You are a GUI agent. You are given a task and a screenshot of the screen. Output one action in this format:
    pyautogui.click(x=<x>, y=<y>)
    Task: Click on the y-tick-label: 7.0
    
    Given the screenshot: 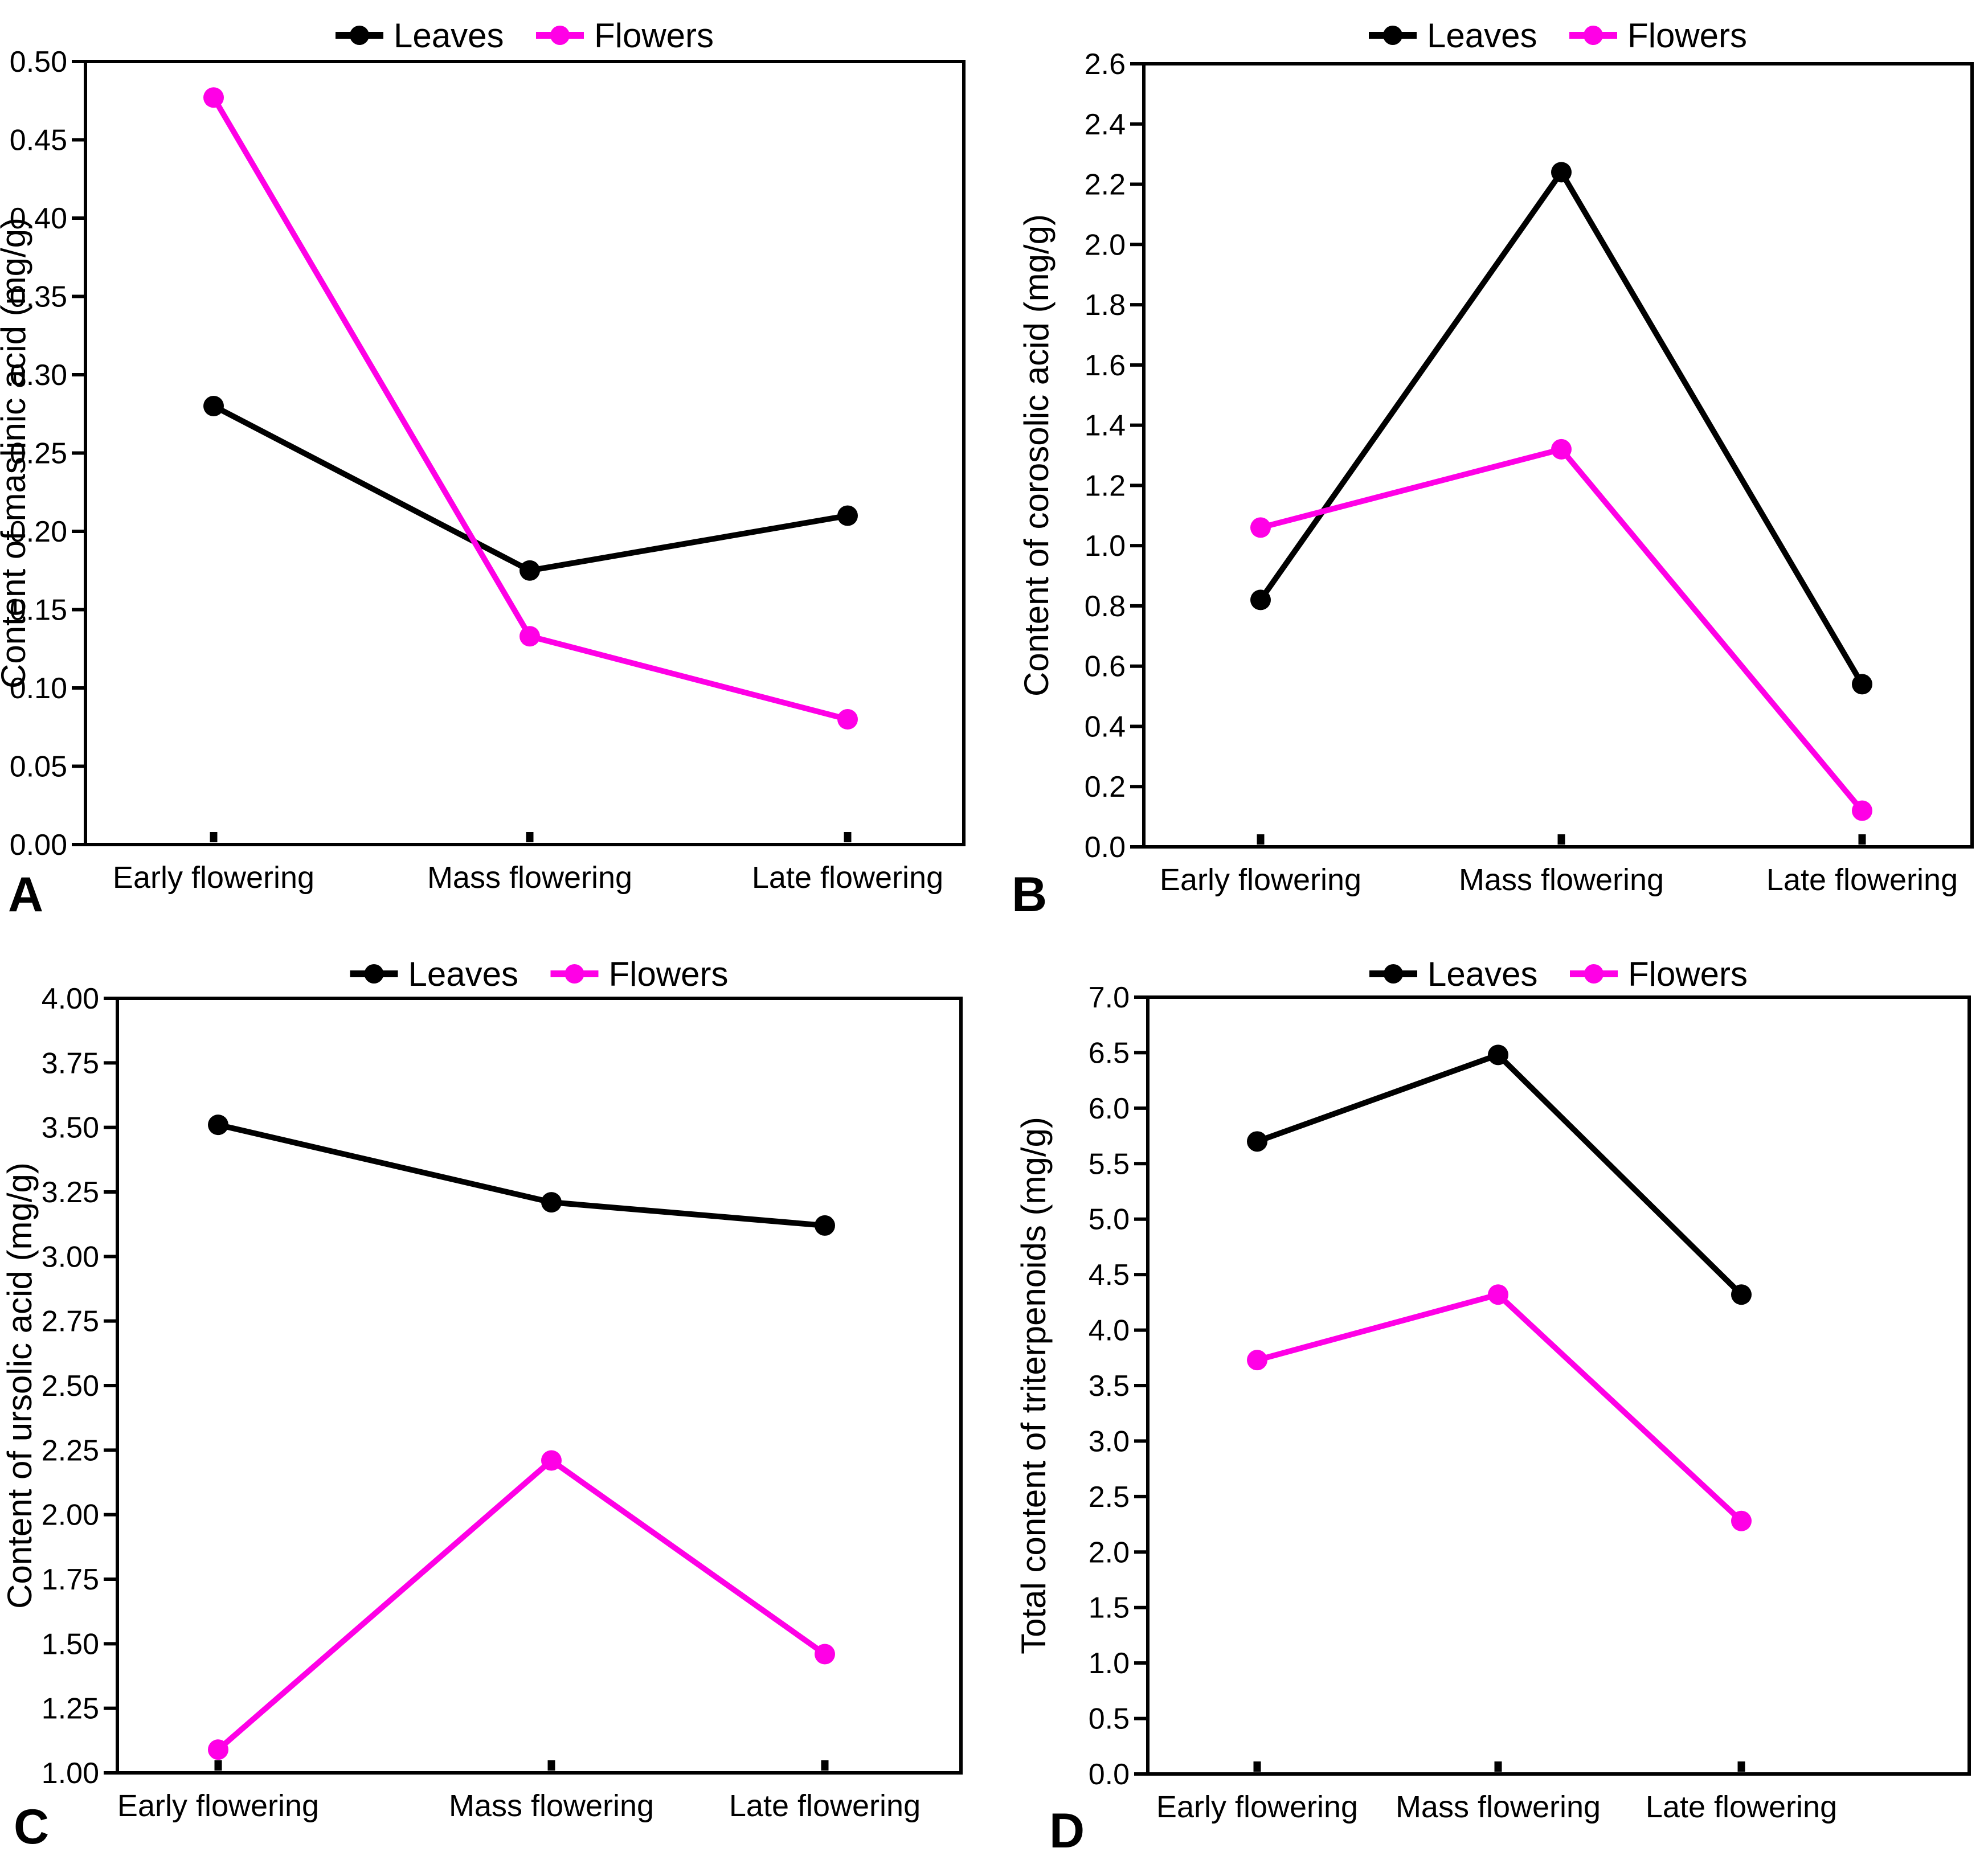 What is the action you would take?
    pyautogui.click(x=1109, y=997)
    